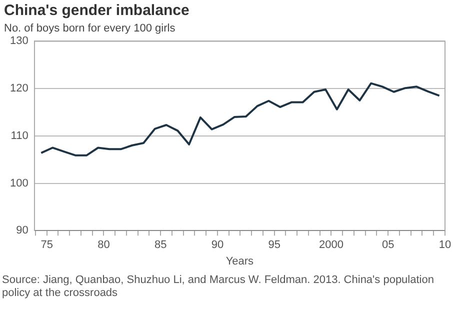 The height and width of the screenshot is (309, 465). What do you see at coordinates (240, 261) in the screenshot?
I see `x-axis-title: Years` at bounding box center [240, 261].